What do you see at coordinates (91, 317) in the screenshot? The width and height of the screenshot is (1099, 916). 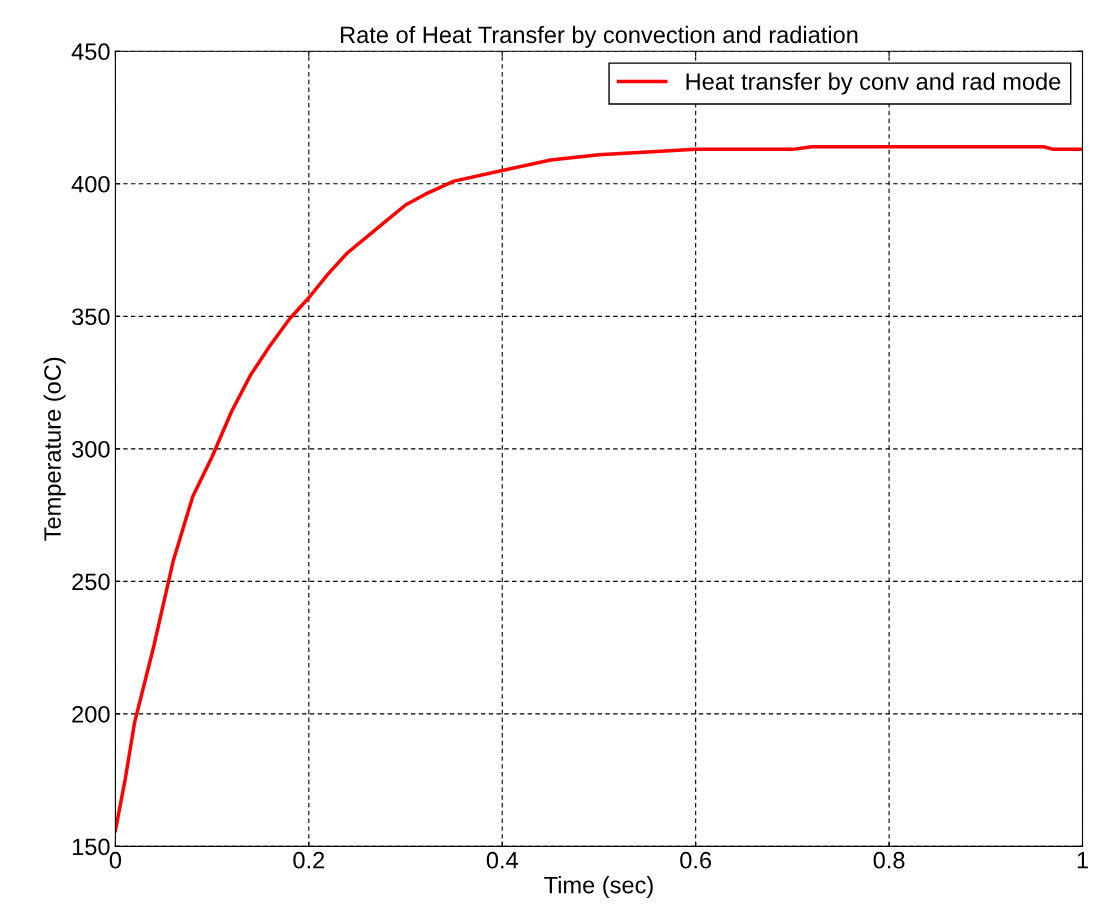 I see `y-tick-label: 350` at bounding box center [91, 317].